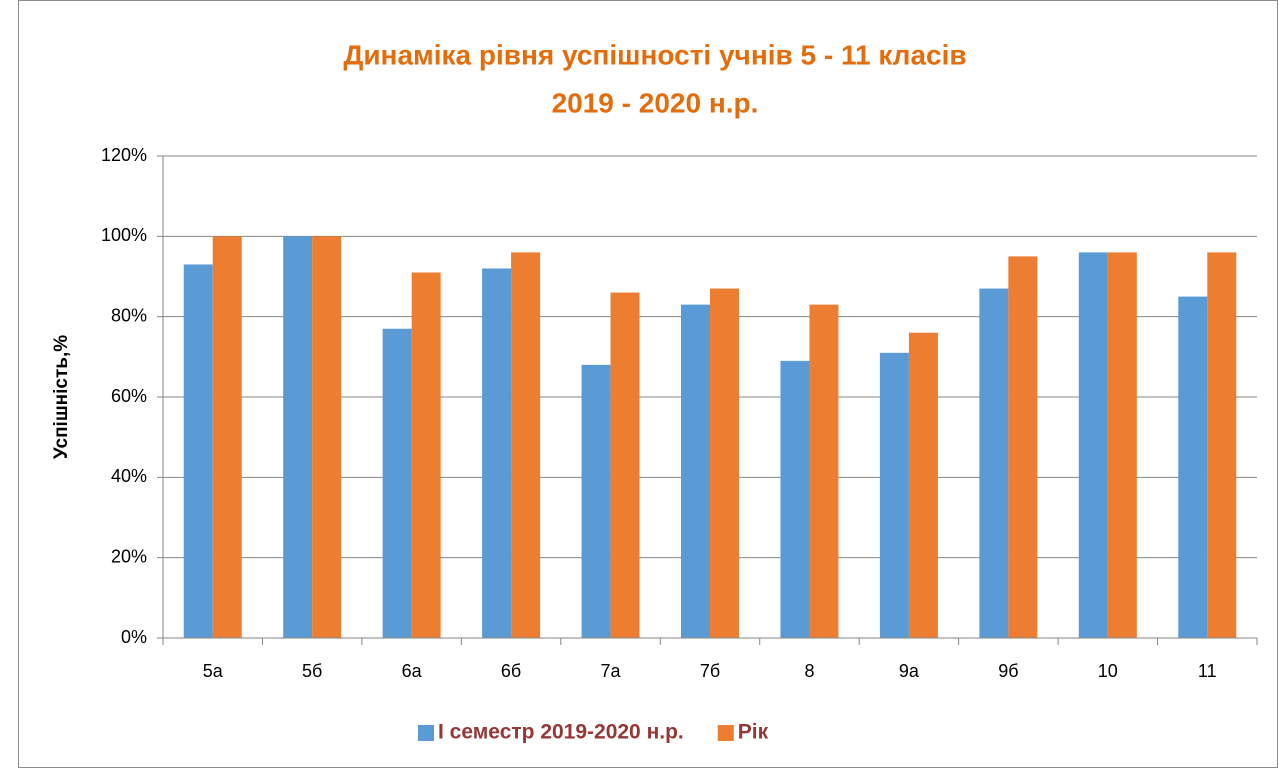 Image resolution: width=1279 pixels, height=769 pixels. What do you see at coordinates (710, 671) in the screenshot?
I see `x-tick-label: 7б` at bounding box center [710, 671].